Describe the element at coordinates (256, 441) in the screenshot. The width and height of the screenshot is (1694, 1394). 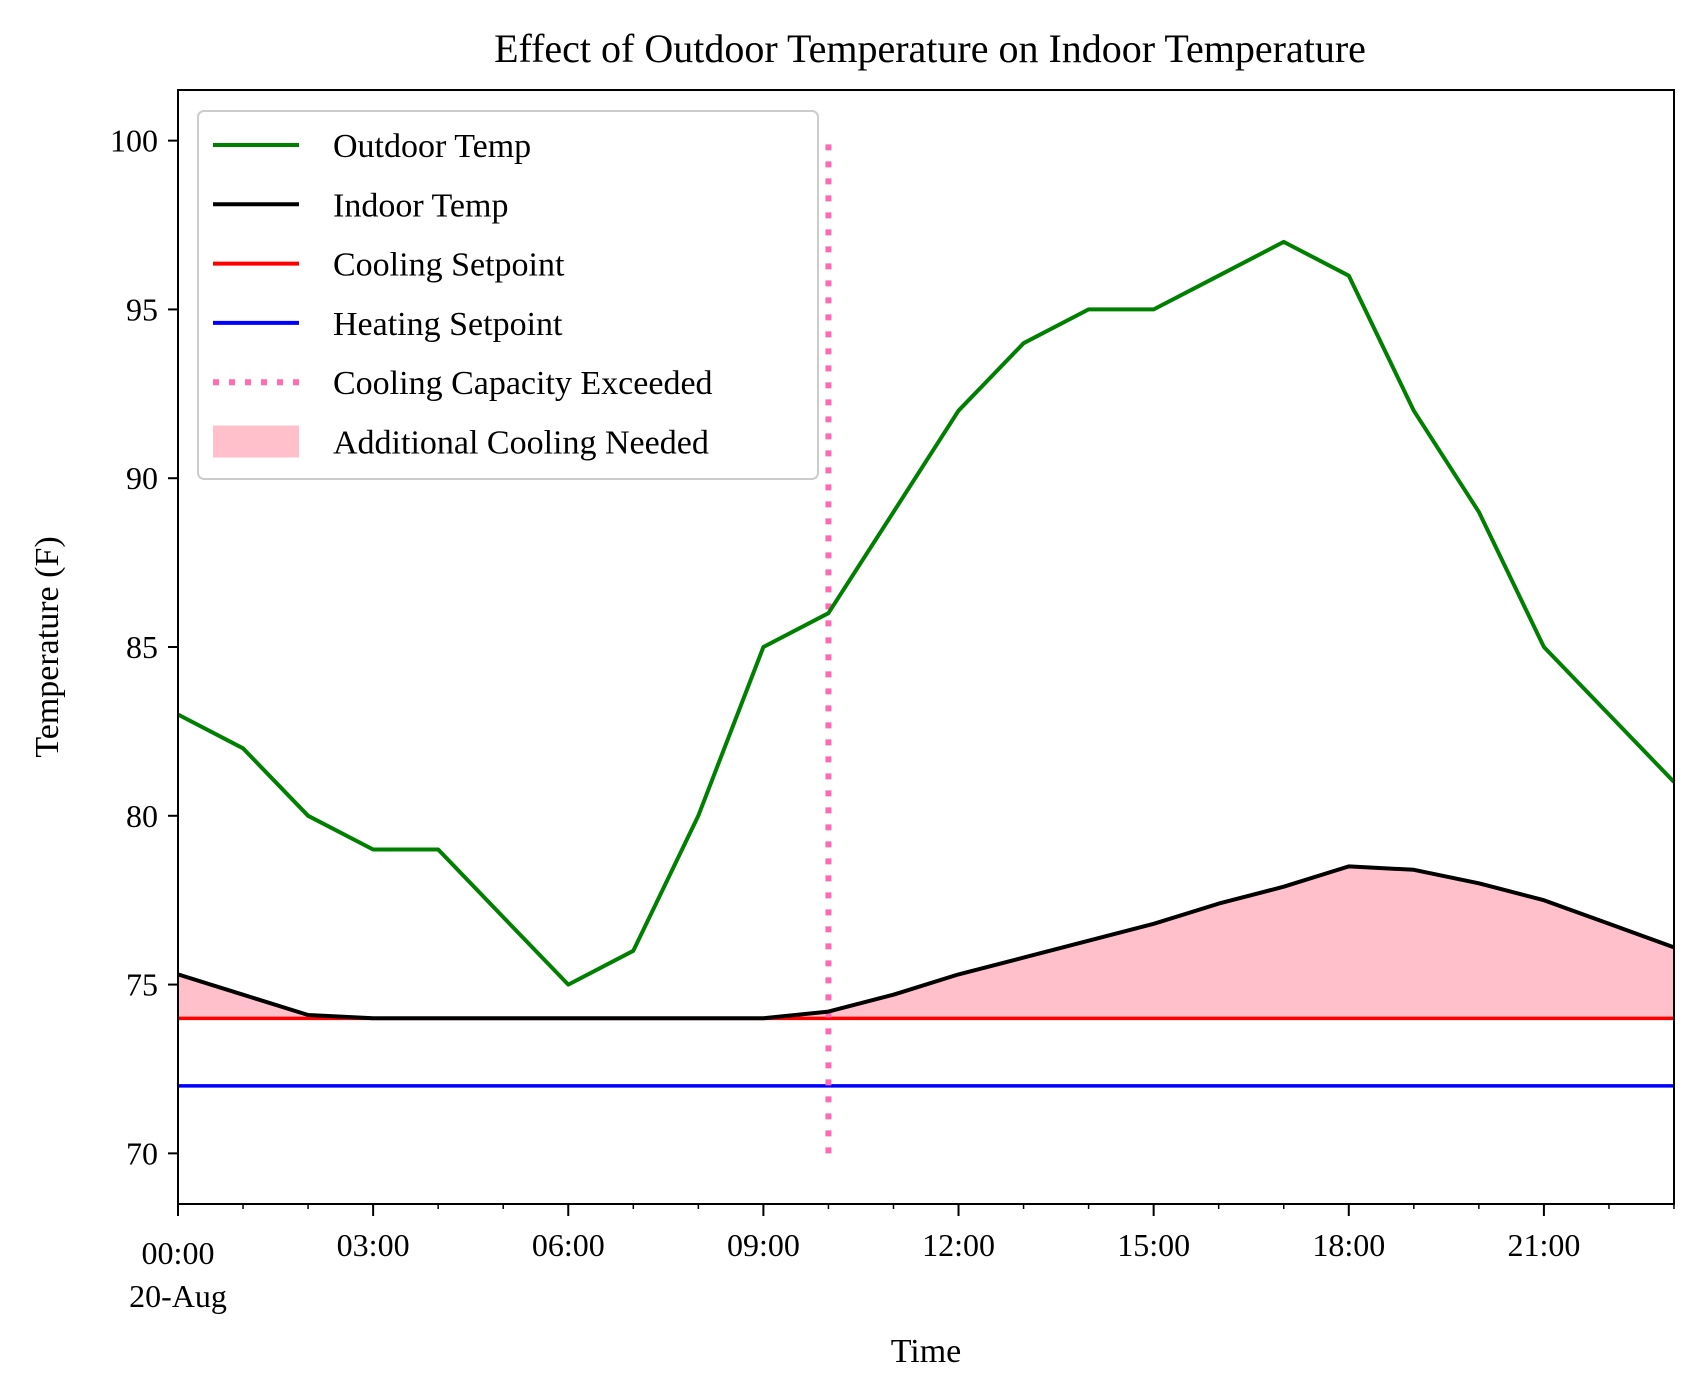
I see `legend-swatch-additional-cooling-needed` at that location.